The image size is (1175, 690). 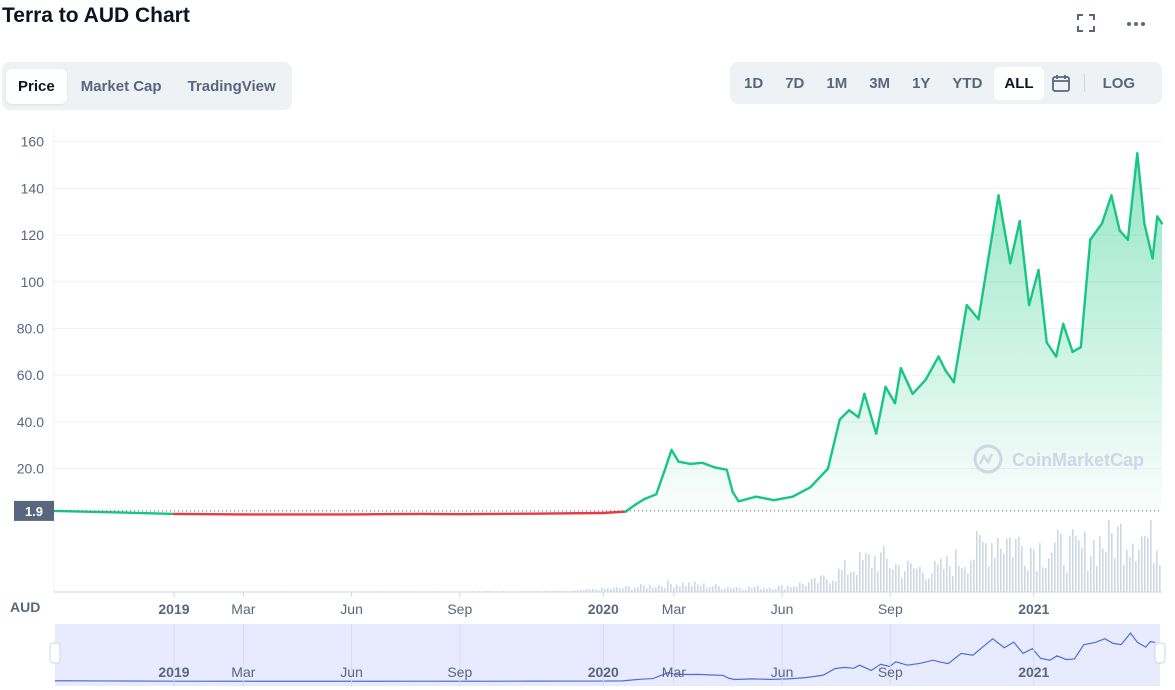 What do you see at coordinates (754, 83) in the screenshot?
I see `range-1d: 1D` at bounding box center [754, 83].